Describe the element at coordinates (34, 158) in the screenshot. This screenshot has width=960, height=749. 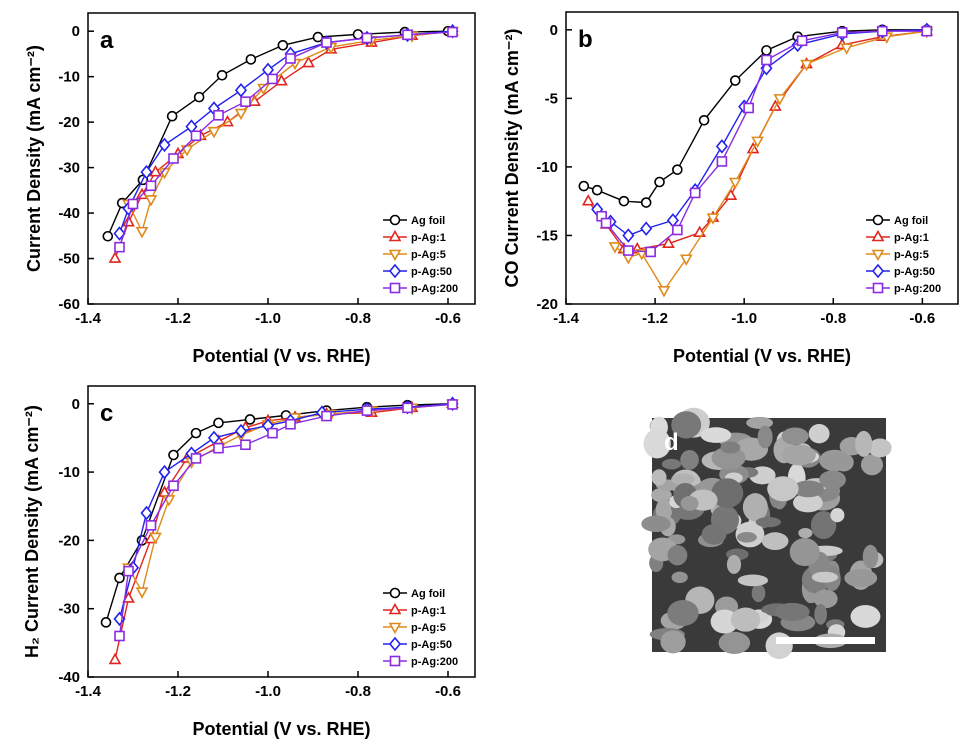
I see `y-axis-label: Current Density (mA cm⁻²)` at that location.